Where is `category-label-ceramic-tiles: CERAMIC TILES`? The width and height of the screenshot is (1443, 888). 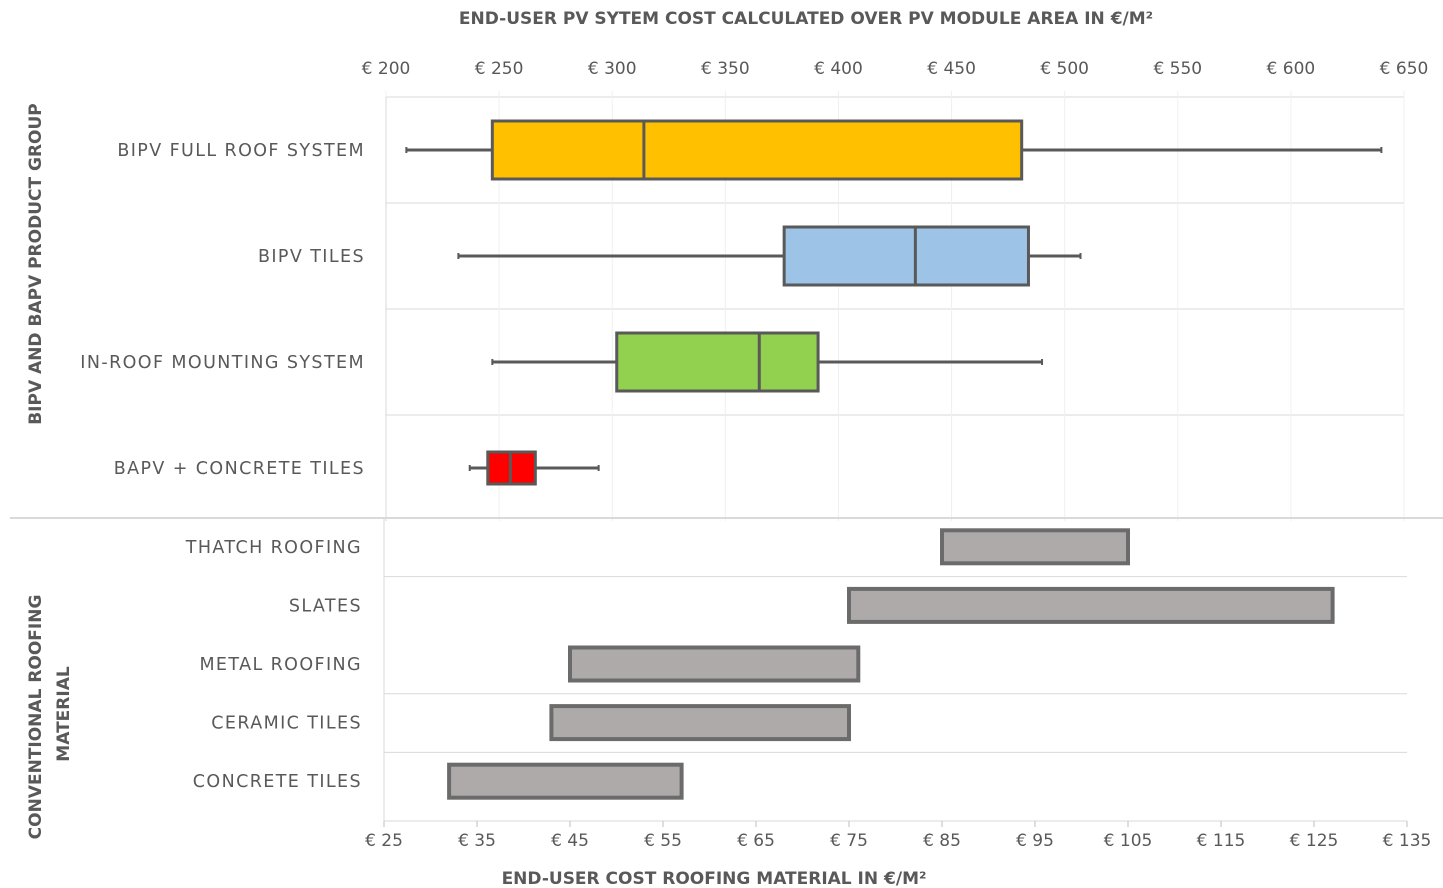 category-label-ceramic-tiles: CERAMIC TILES is located at coordinates (286, 724).